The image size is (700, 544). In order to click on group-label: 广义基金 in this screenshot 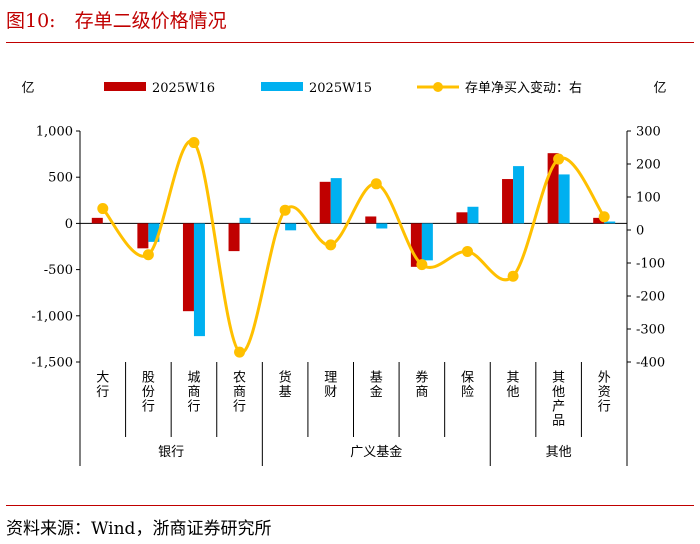, I will do `click(376, 452)`.